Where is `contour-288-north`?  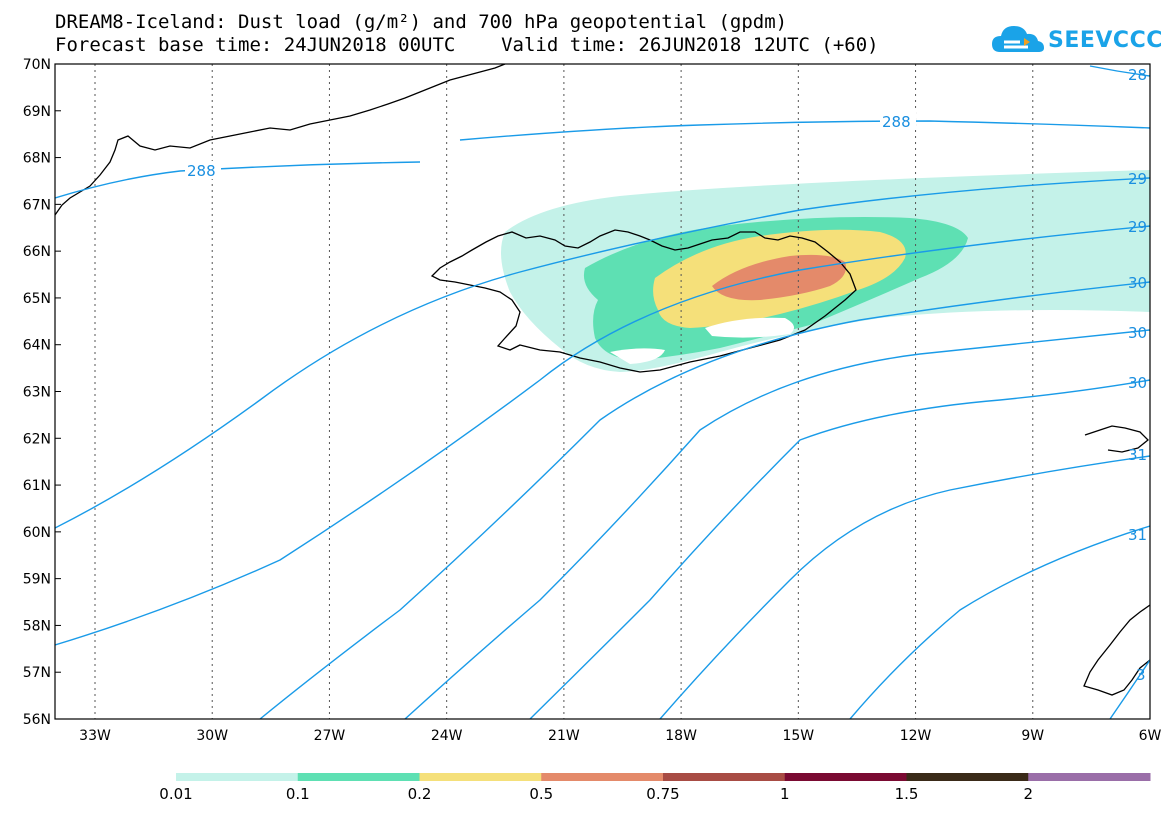 contour-288-north is located at coordinates (804, 130).